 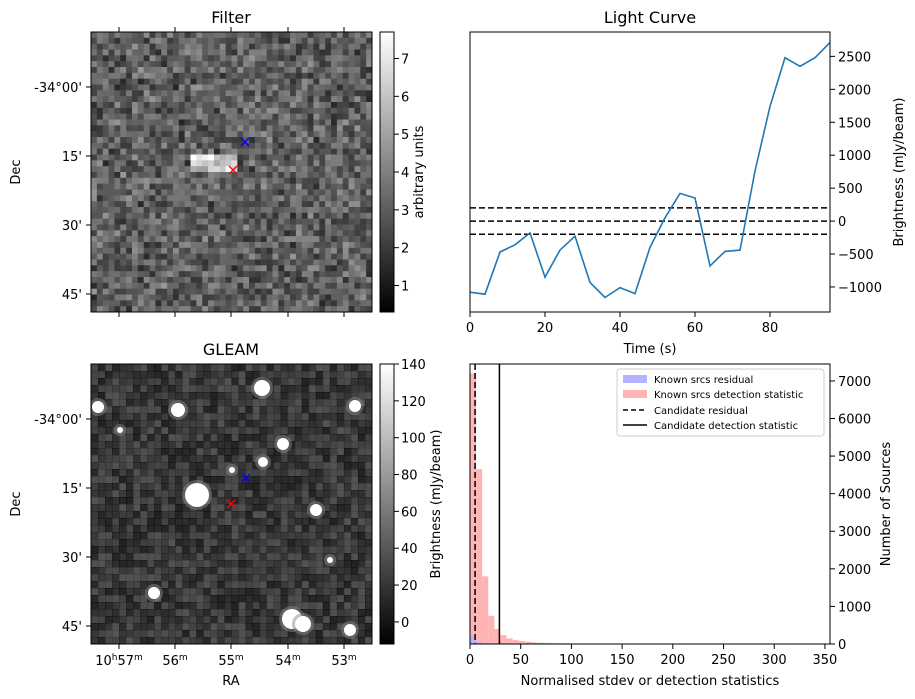 What do you see at coordinates (16, 171) in the screenshot?
I see `filter-ylabel: Dec` at bounding box center [16, 171].